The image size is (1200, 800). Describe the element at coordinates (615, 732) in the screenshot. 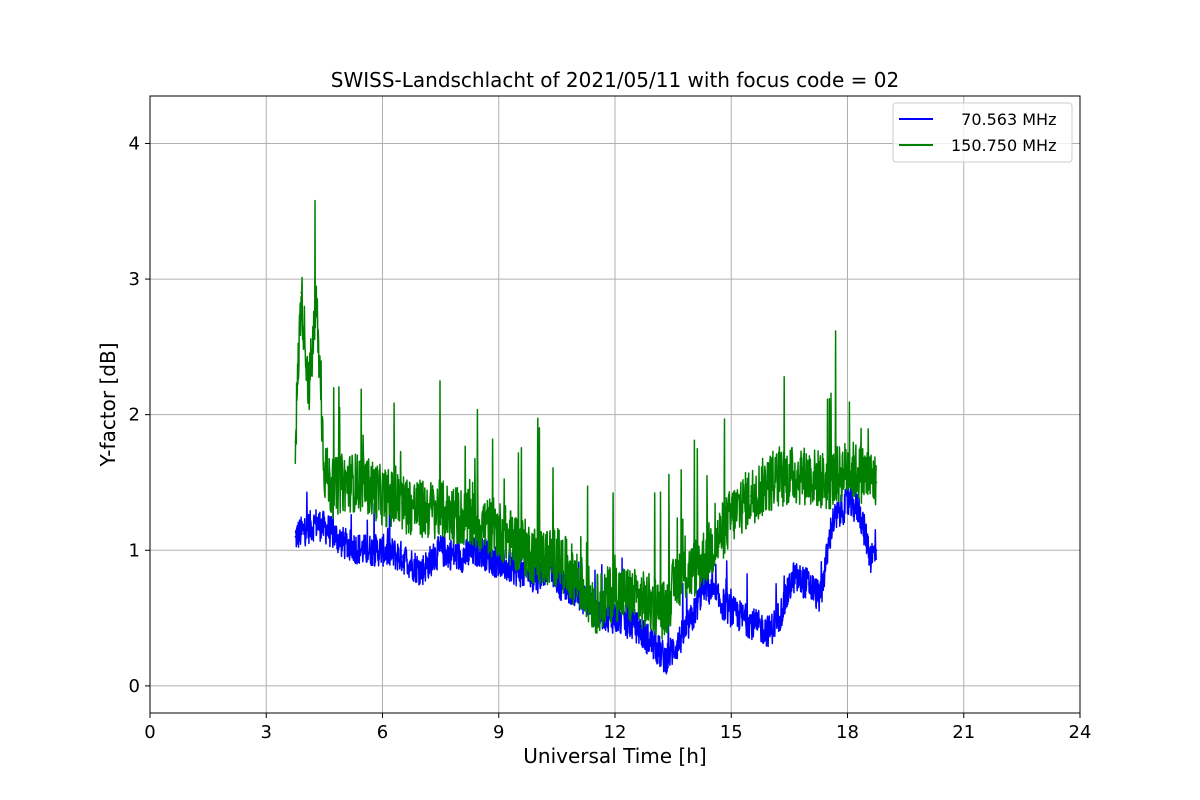

I see `x-tick-label: 12` at that location.